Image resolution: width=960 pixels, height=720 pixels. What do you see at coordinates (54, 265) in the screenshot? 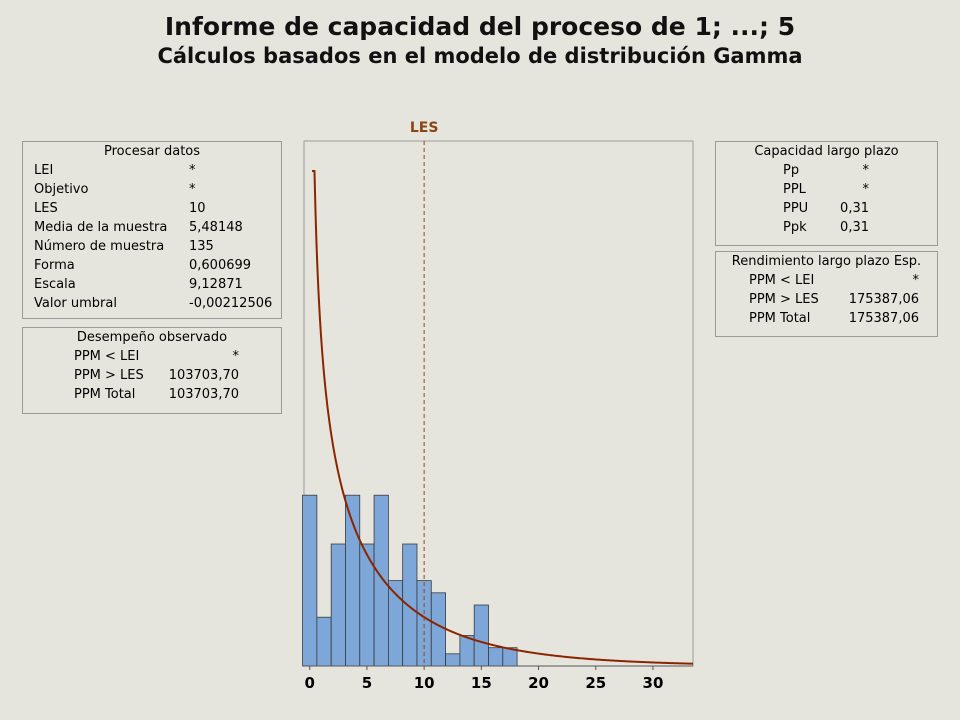
I see `process-label: Forma` at bounding box center [54, 265].